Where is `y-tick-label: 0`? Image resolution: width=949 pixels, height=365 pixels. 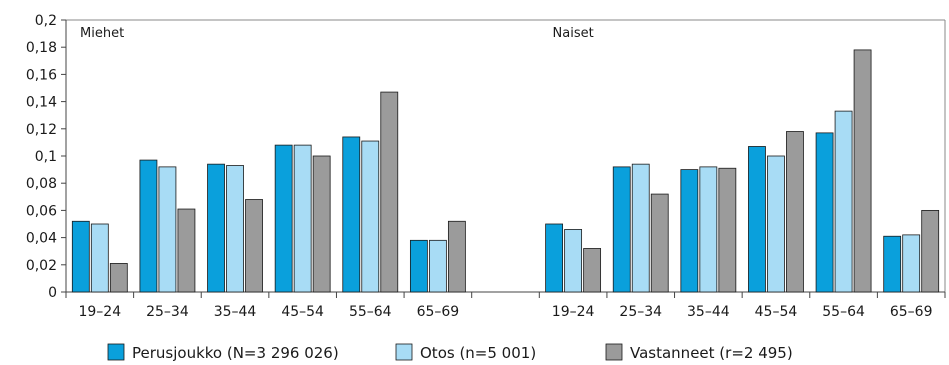
y-tick-label: 0 is located at coordinates (52, 293).